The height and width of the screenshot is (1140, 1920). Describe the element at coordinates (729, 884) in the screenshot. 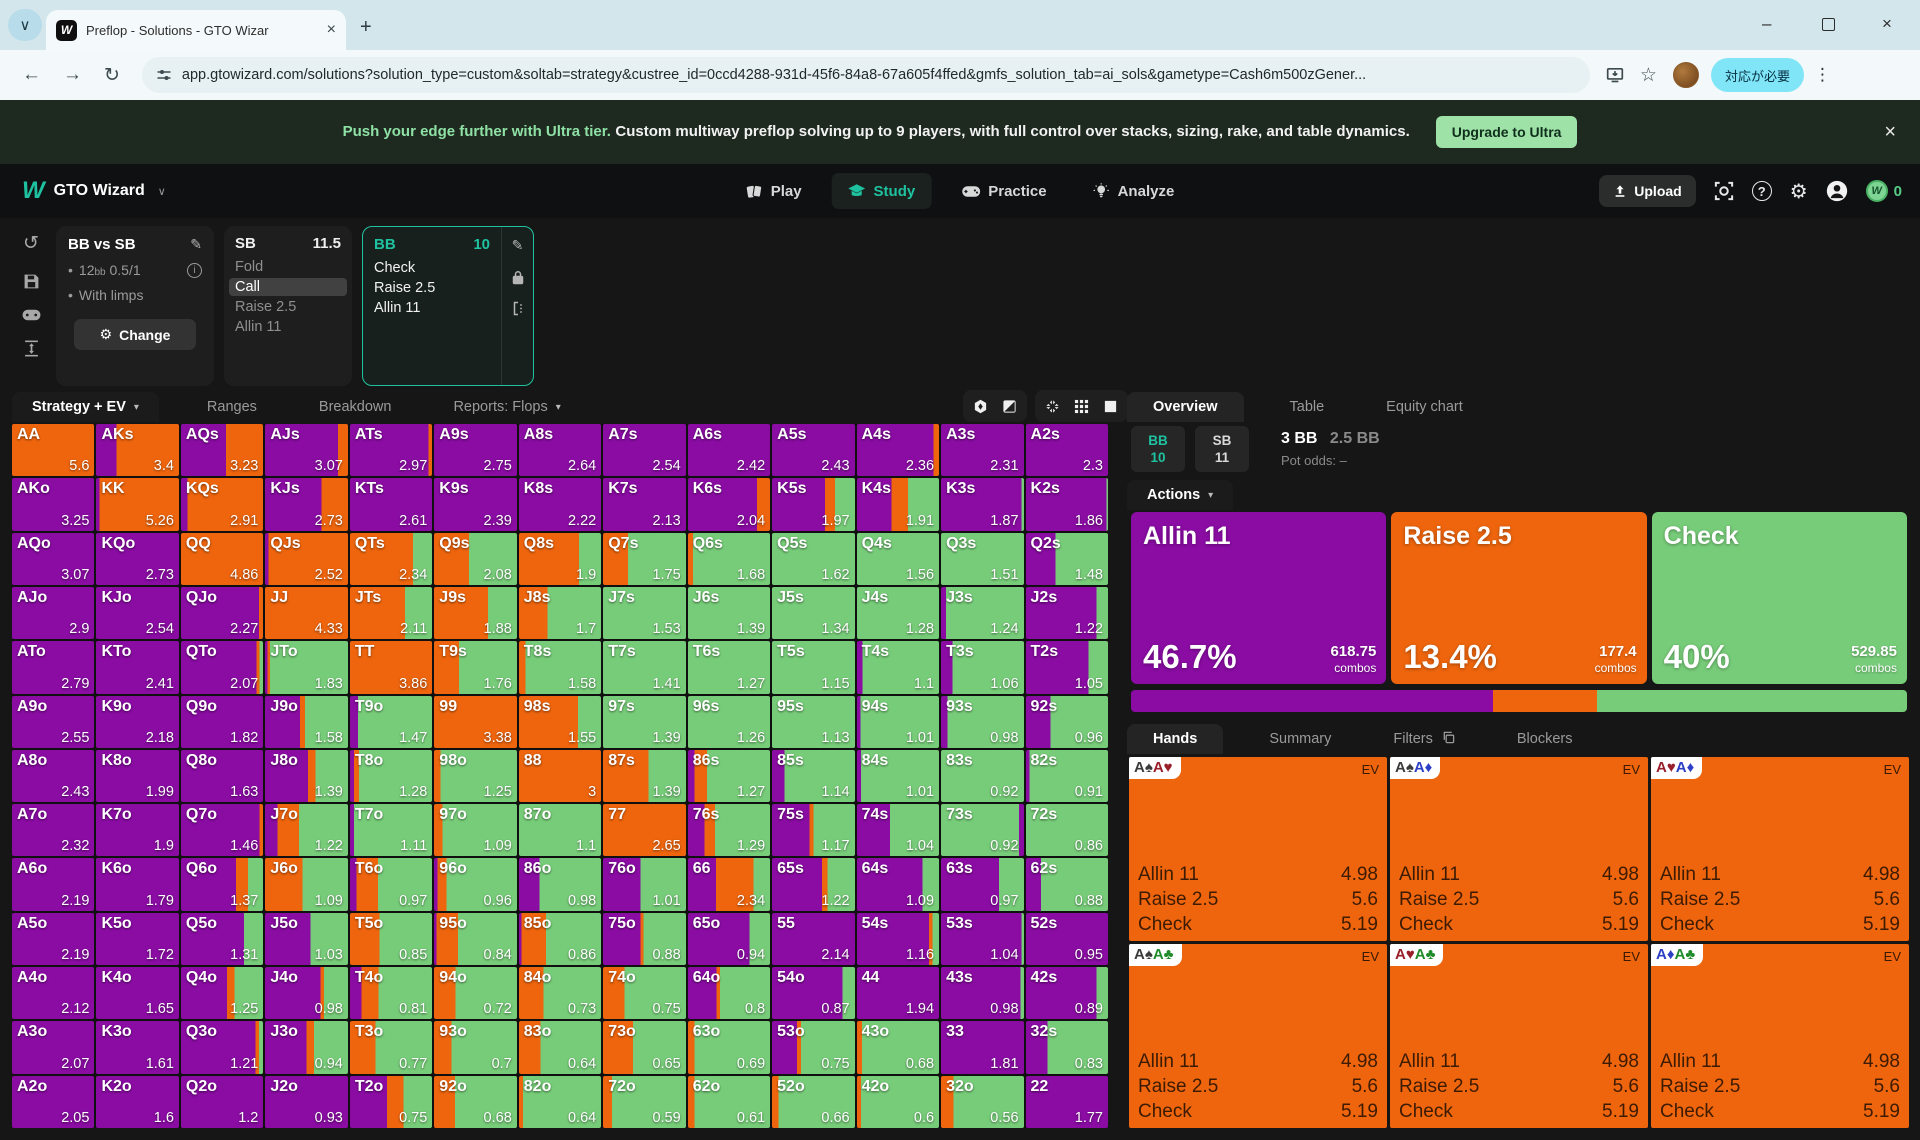

I see `grid-cell-66: 66 2.34` at that location.